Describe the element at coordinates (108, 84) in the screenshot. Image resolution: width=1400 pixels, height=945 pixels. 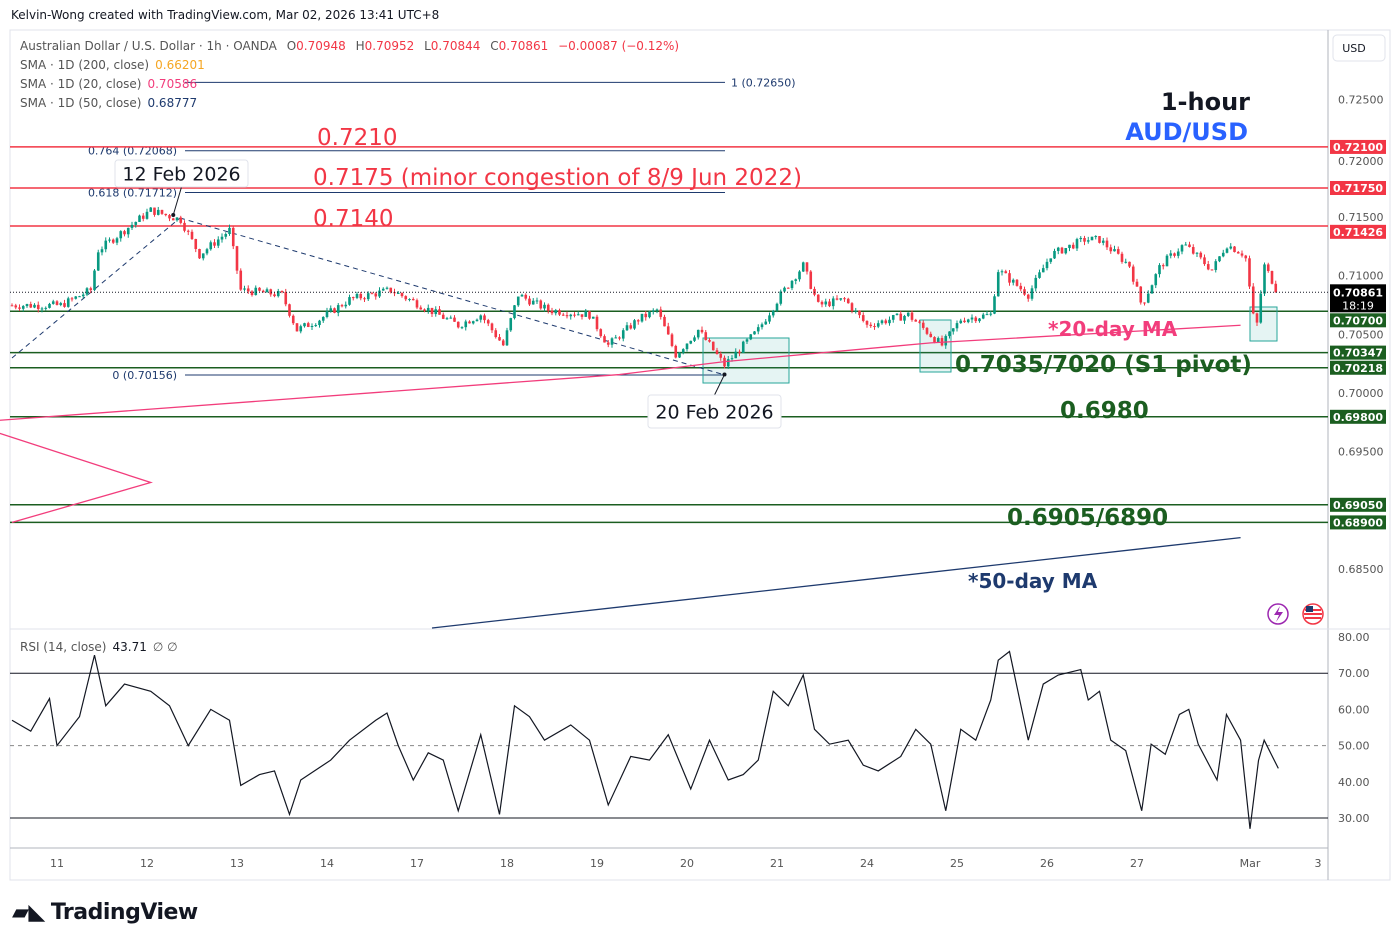
I see `legend-sma20: SMA · 1D (20, close) 0.70586` at that location.